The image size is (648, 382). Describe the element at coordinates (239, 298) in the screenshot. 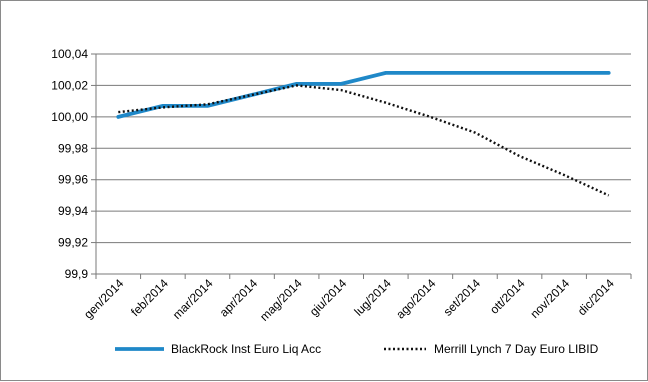

I see `x-tick-label: apr/2014` at that location.